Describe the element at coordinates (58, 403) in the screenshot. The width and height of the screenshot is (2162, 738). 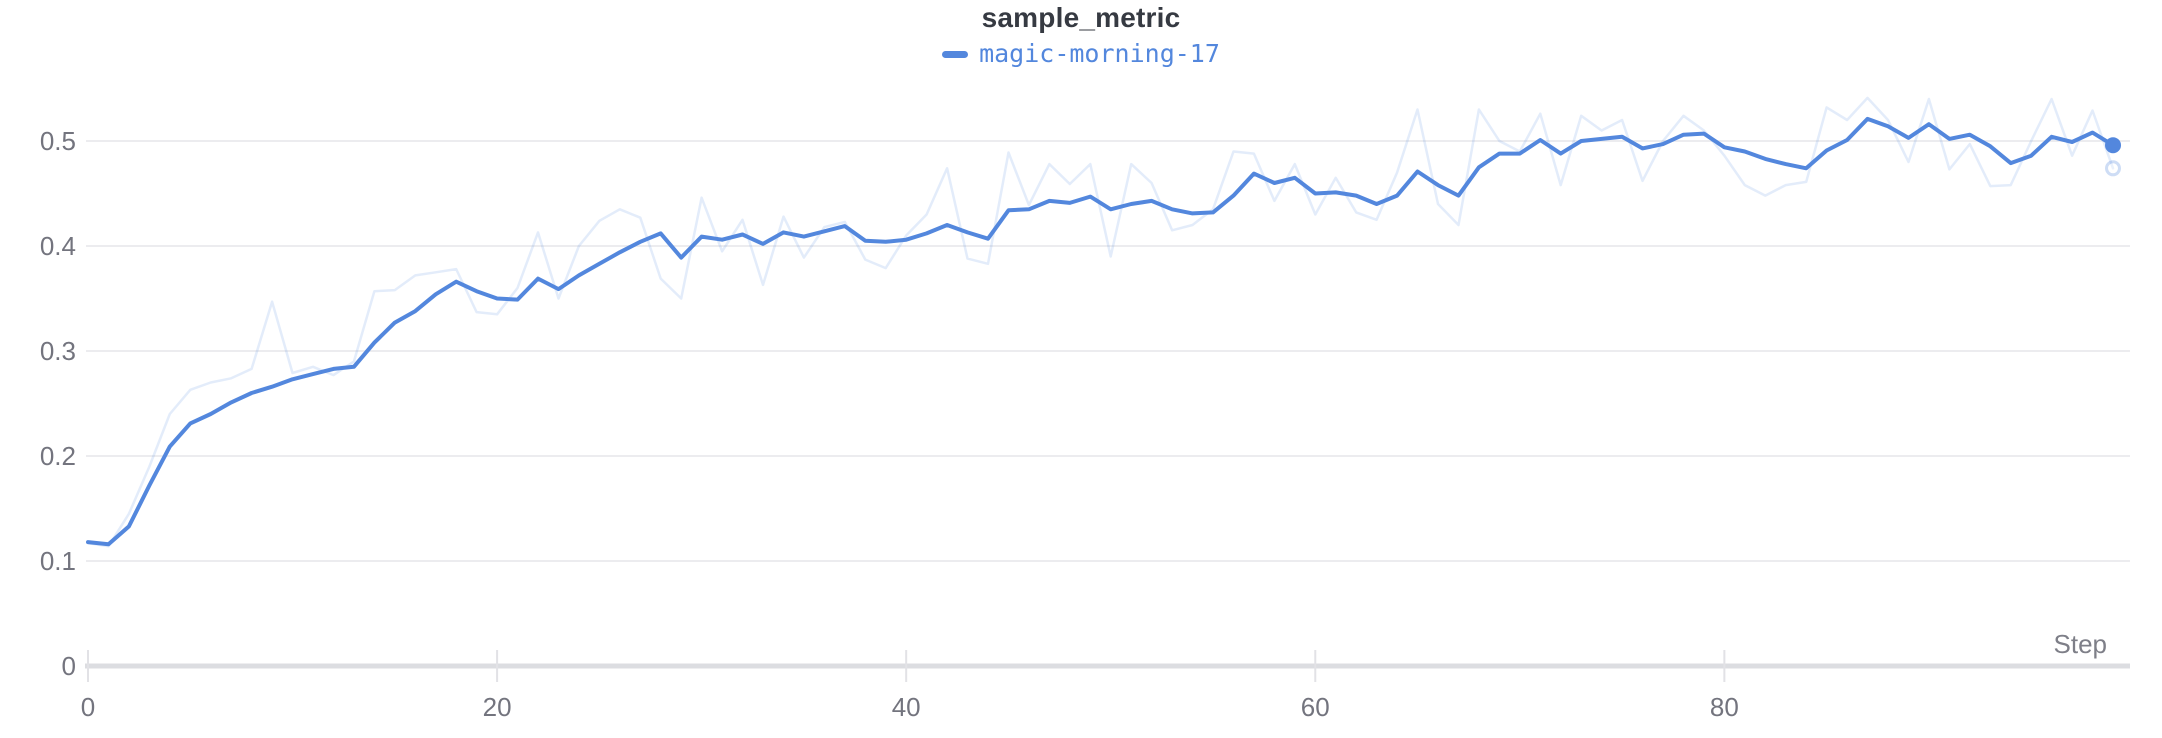
I see `y-axis-tick-labels: 0 0.1 0.2 0.3 0.4 0.5` at that location.